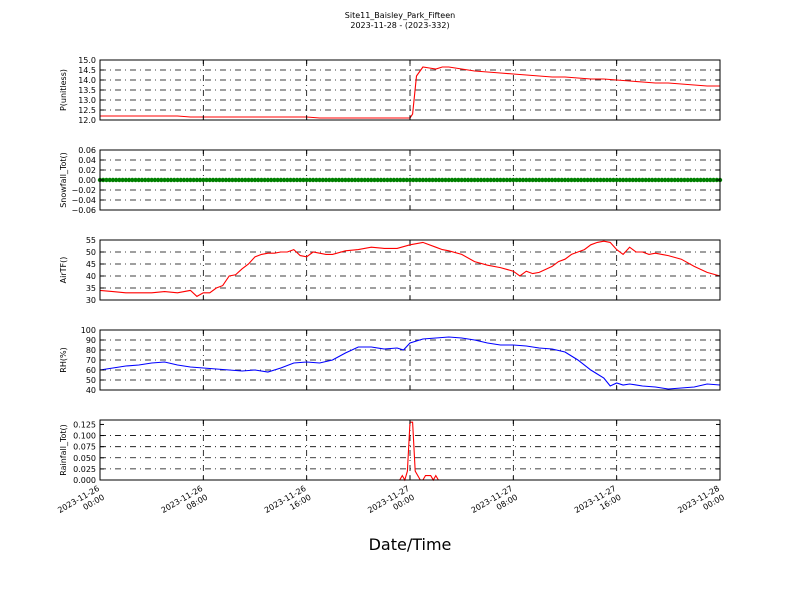 This screenshot has width=800, height=600. What do you see at coordinates (84, 436) in the screenshot?
I see `y-tick-label: 0.100` at bounding box center [84, 436].